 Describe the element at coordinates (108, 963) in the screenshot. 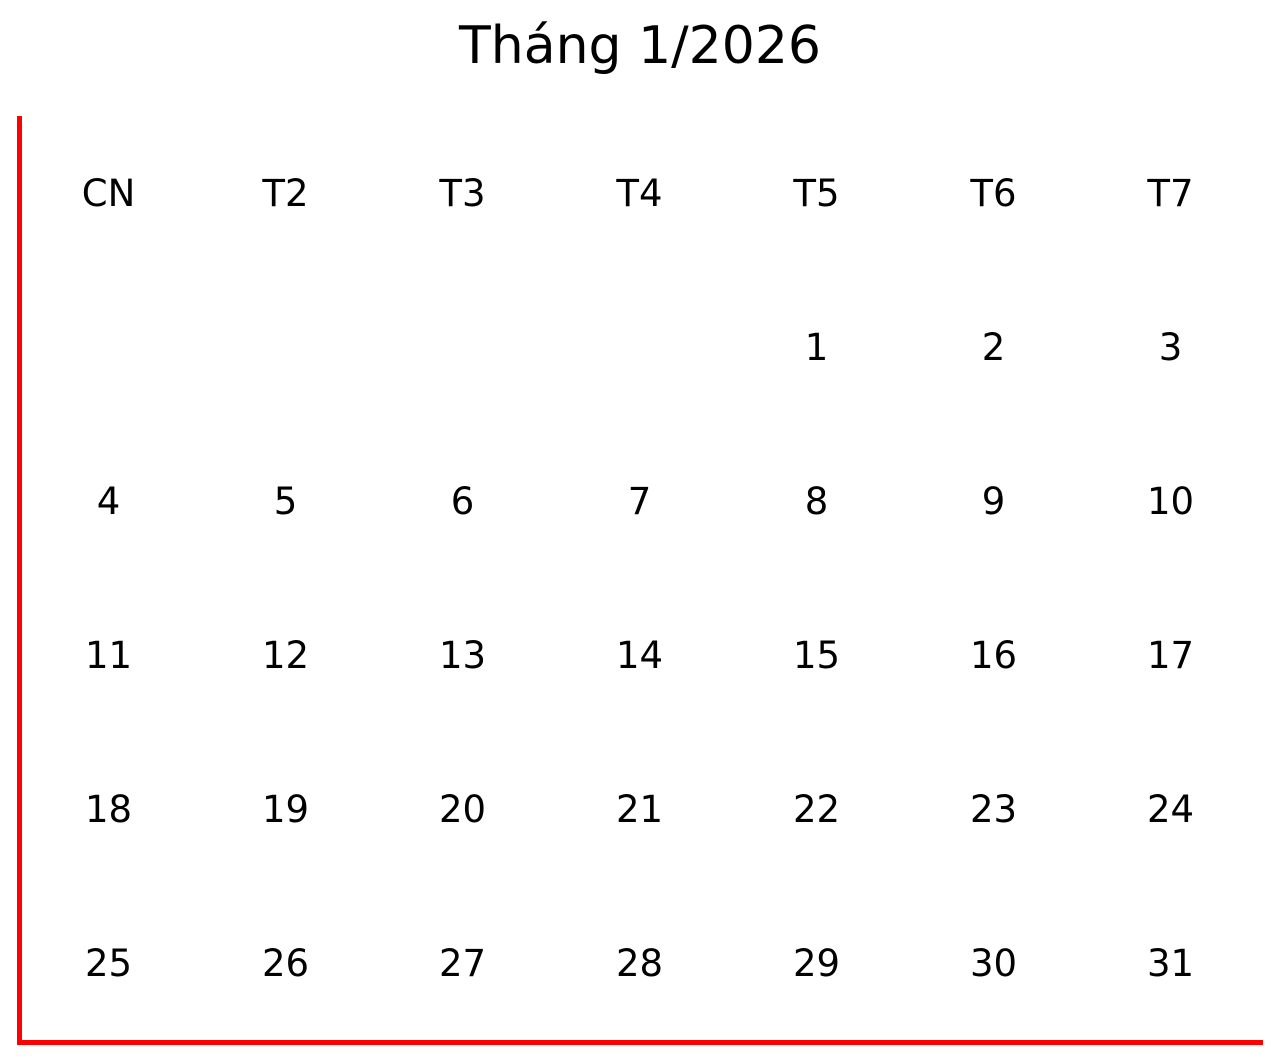

I see `day-cell: 25` at that location.